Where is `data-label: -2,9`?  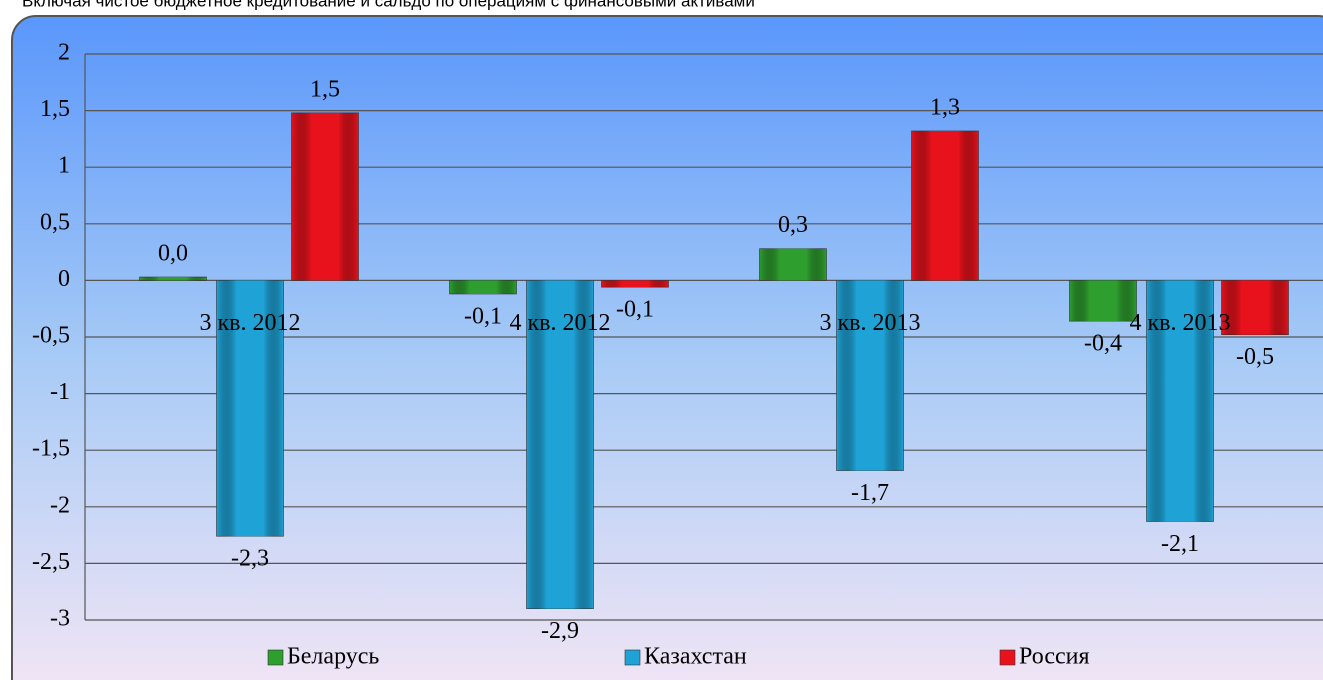 data-label: -2,9 is located at coordinates (560, 631).